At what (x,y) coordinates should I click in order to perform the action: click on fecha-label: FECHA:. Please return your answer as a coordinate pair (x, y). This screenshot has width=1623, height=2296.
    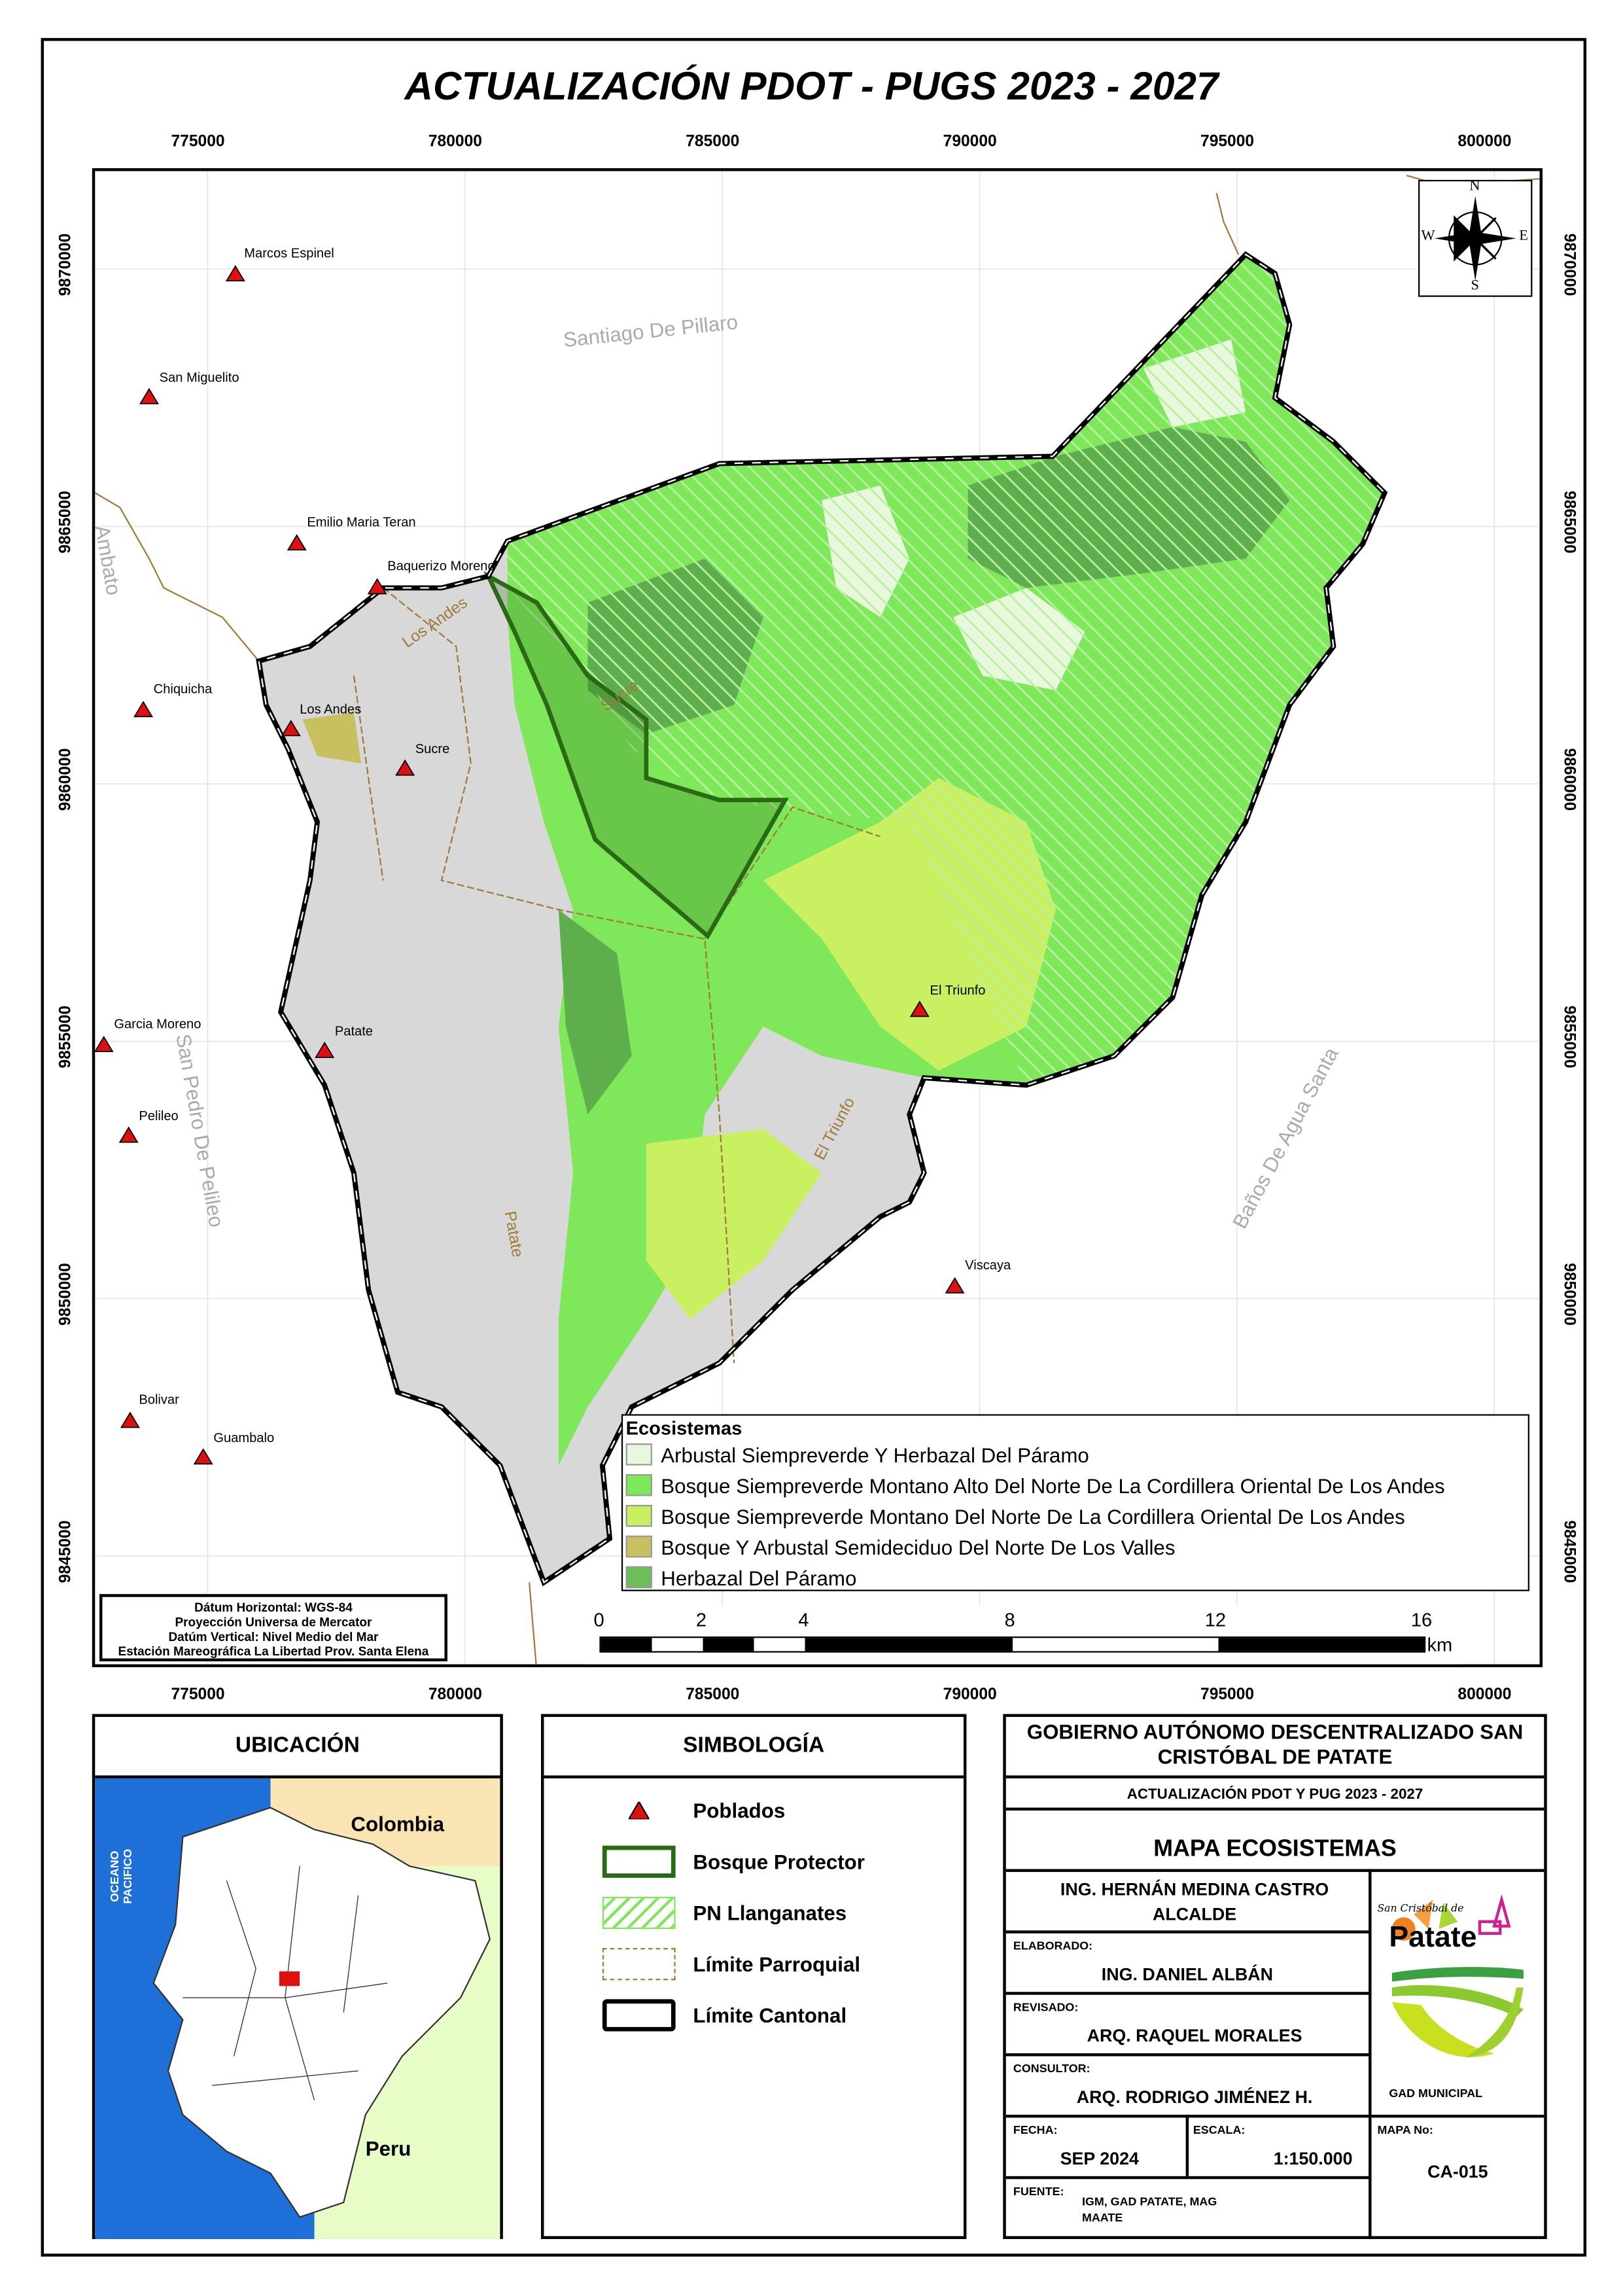
    Looking at the image, I should click on (1036, 2130).